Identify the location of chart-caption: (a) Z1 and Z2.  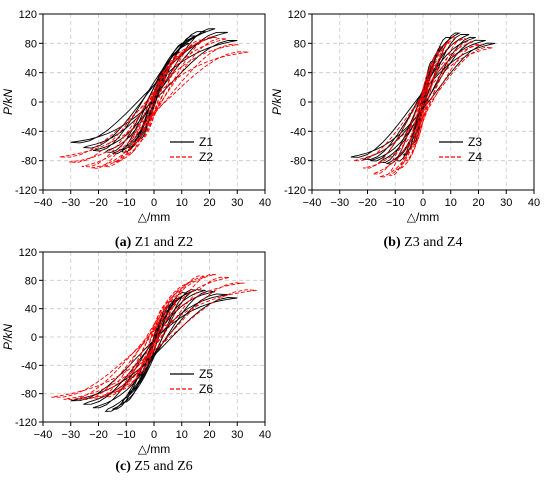
(154, 242).